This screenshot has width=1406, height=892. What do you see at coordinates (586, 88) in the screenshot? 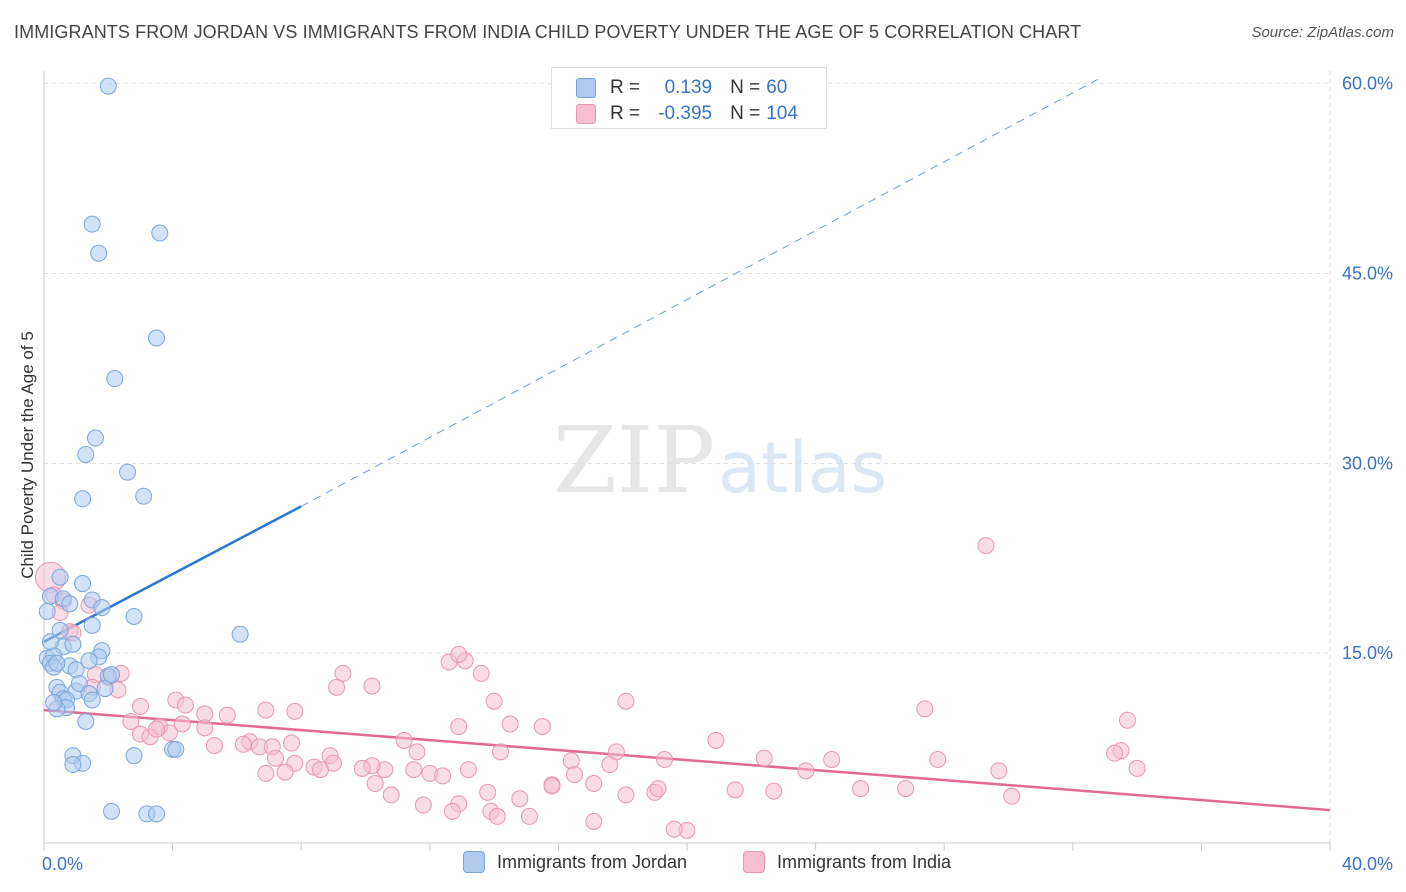
I see `stats-swatch-jordan` at bounding box center [586, 88].